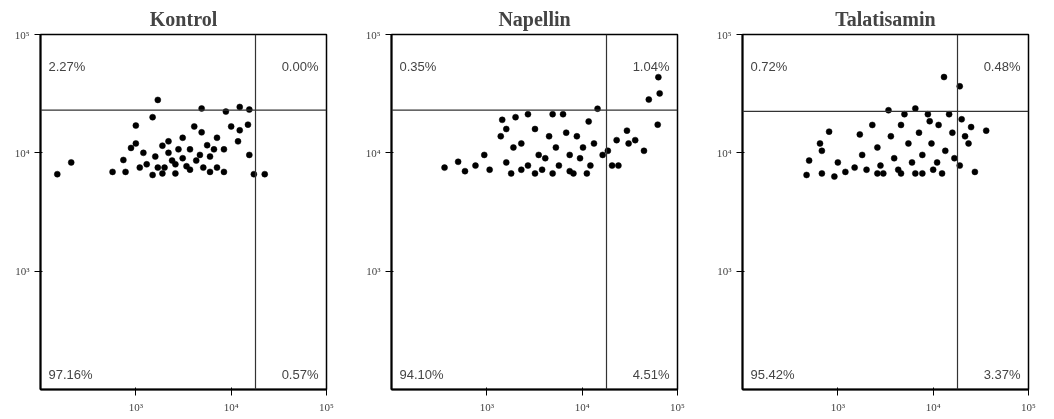 This screenshot has width=1054, height=419. What do you see at coordinates (183, 18) in the screenshot?
I see `chart-title: Kontrol` at bounding box center [183, 18].